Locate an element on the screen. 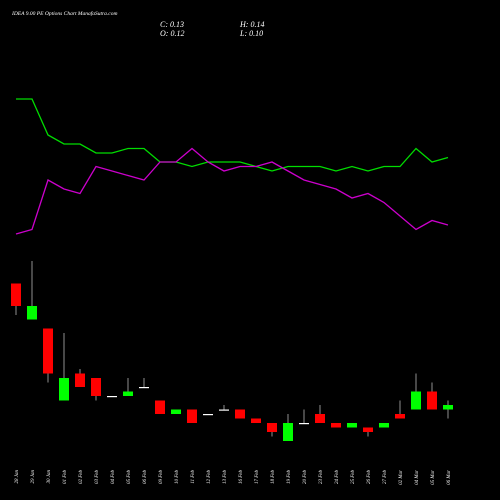 The image size is (500, 500). x-tick-label: 13 Feb is located at coordinates (225, 477).